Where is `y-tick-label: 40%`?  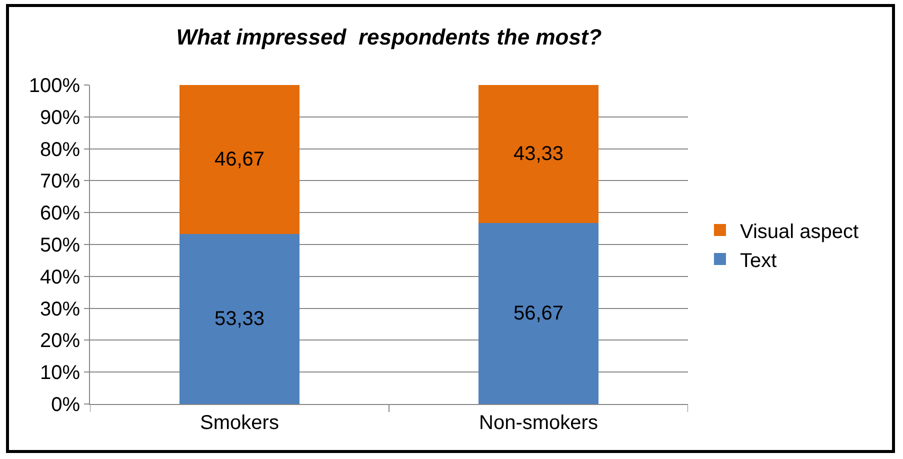
y-tick-label: 40% is located at coordinates (60, 277).